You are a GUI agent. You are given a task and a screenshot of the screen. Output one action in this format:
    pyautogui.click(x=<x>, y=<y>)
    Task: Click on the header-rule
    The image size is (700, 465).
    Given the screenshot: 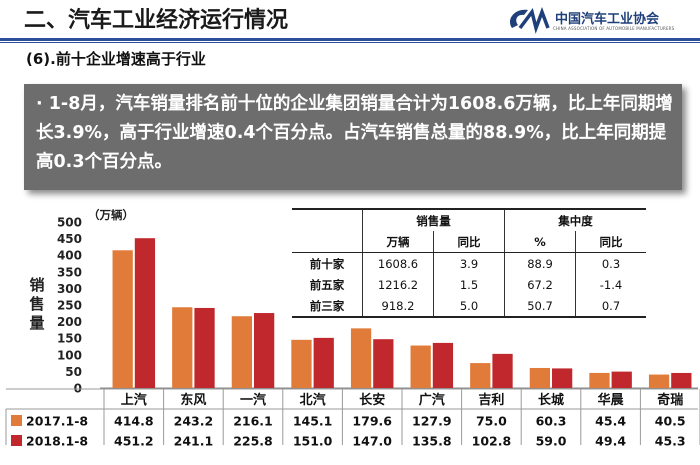 What is the action you would take?
    pyautogui.click(x=350, y=39)
    